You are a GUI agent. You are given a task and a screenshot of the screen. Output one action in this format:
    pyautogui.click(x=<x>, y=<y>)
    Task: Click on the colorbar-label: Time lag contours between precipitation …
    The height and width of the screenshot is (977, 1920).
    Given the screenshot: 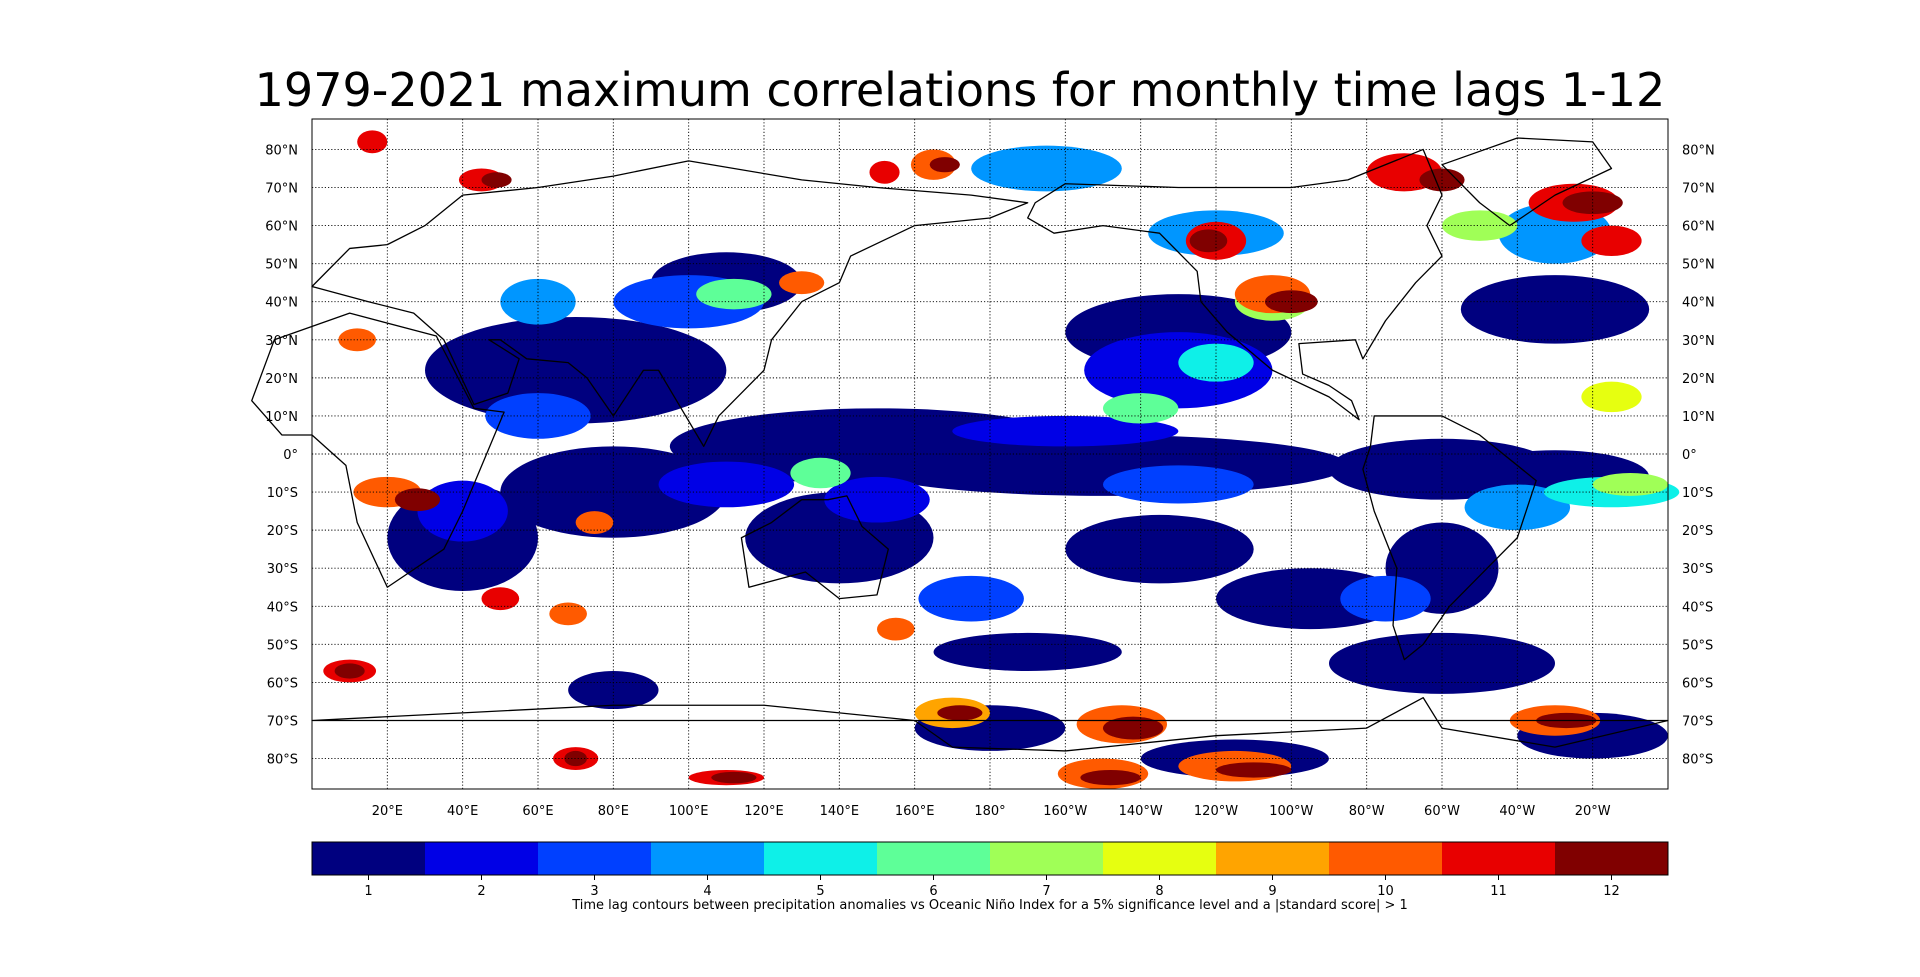 What is the action you would take?
    pyautogui.click(x=990, y=905)
    